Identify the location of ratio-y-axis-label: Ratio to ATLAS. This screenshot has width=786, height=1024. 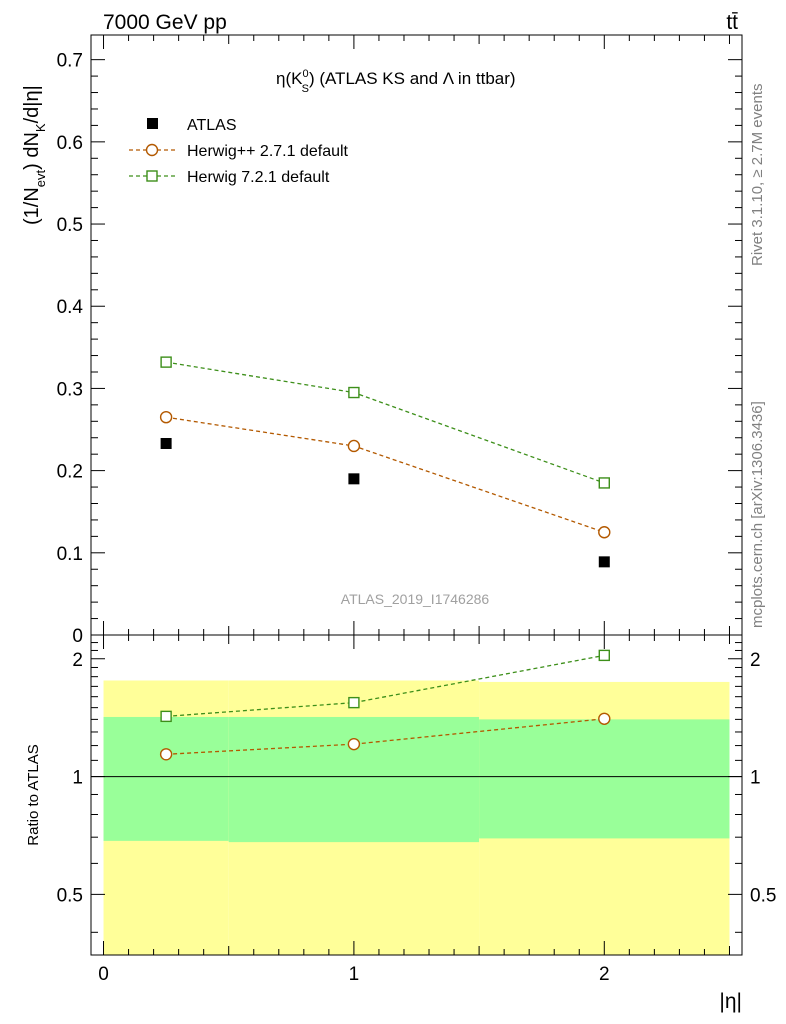
(33, 794).